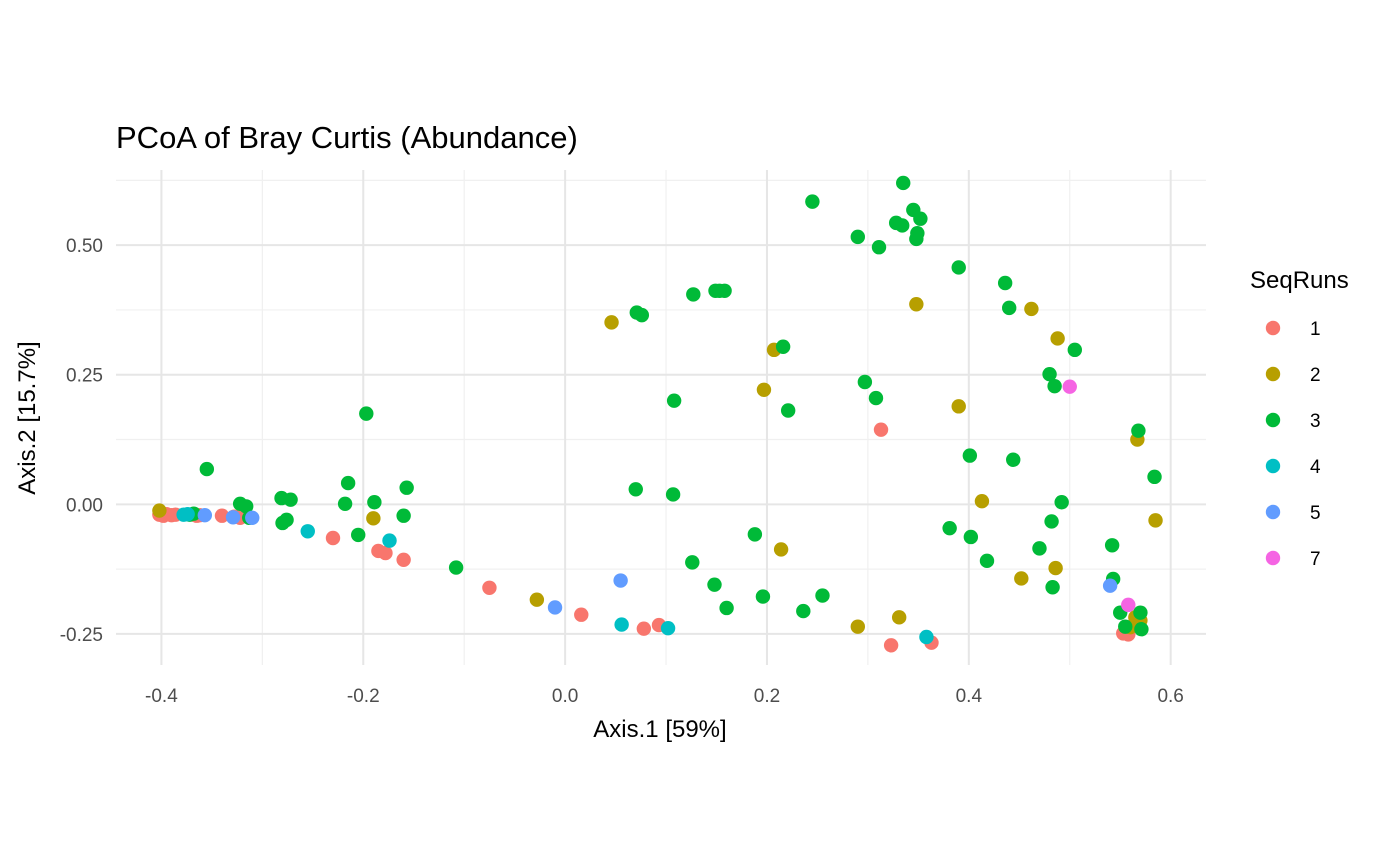  What do you see at coordinates (1315, 329) in the screenshot?
I see `legend-label-1: 1` at bounding box center [1315, 329].